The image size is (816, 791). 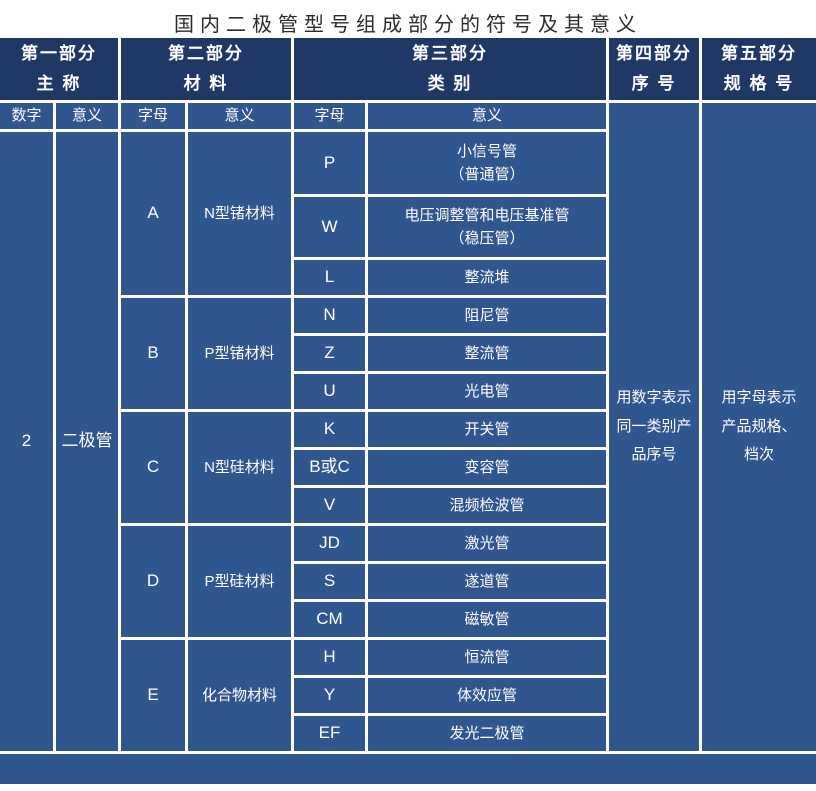 What do you see at coordinates (239, 467) in the screenshot?
I see `cell-material-meaning: N型硅材料` at bounding box center [239, 467].